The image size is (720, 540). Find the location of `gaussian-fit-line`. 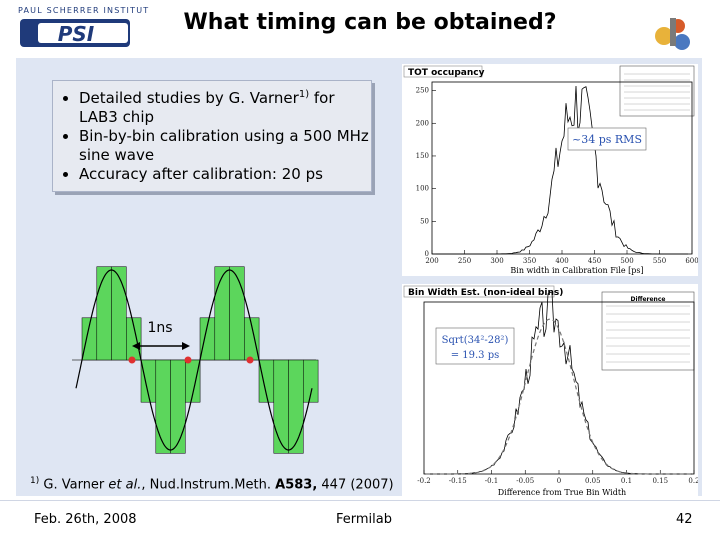

gaussian-fit-line is located at coordinates (559, 396).